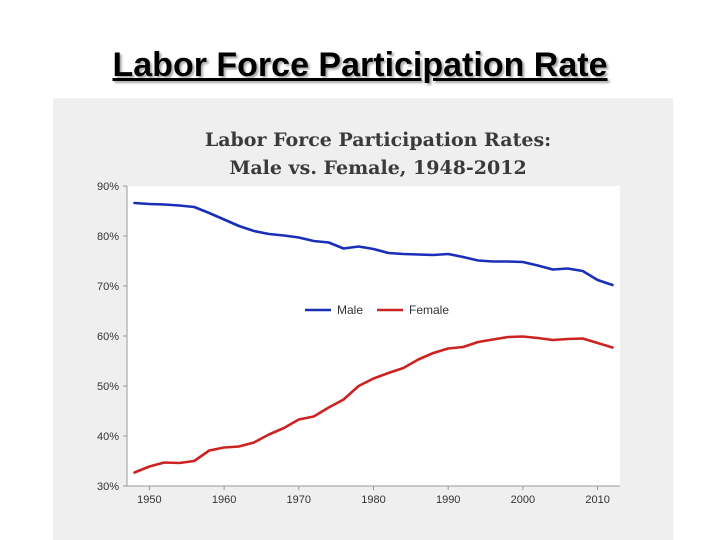 The width and height of the screenshot is (720, 540). Describe the element at coordinates (373, 244) in the screenshot. I see `series-line-male` at that location.